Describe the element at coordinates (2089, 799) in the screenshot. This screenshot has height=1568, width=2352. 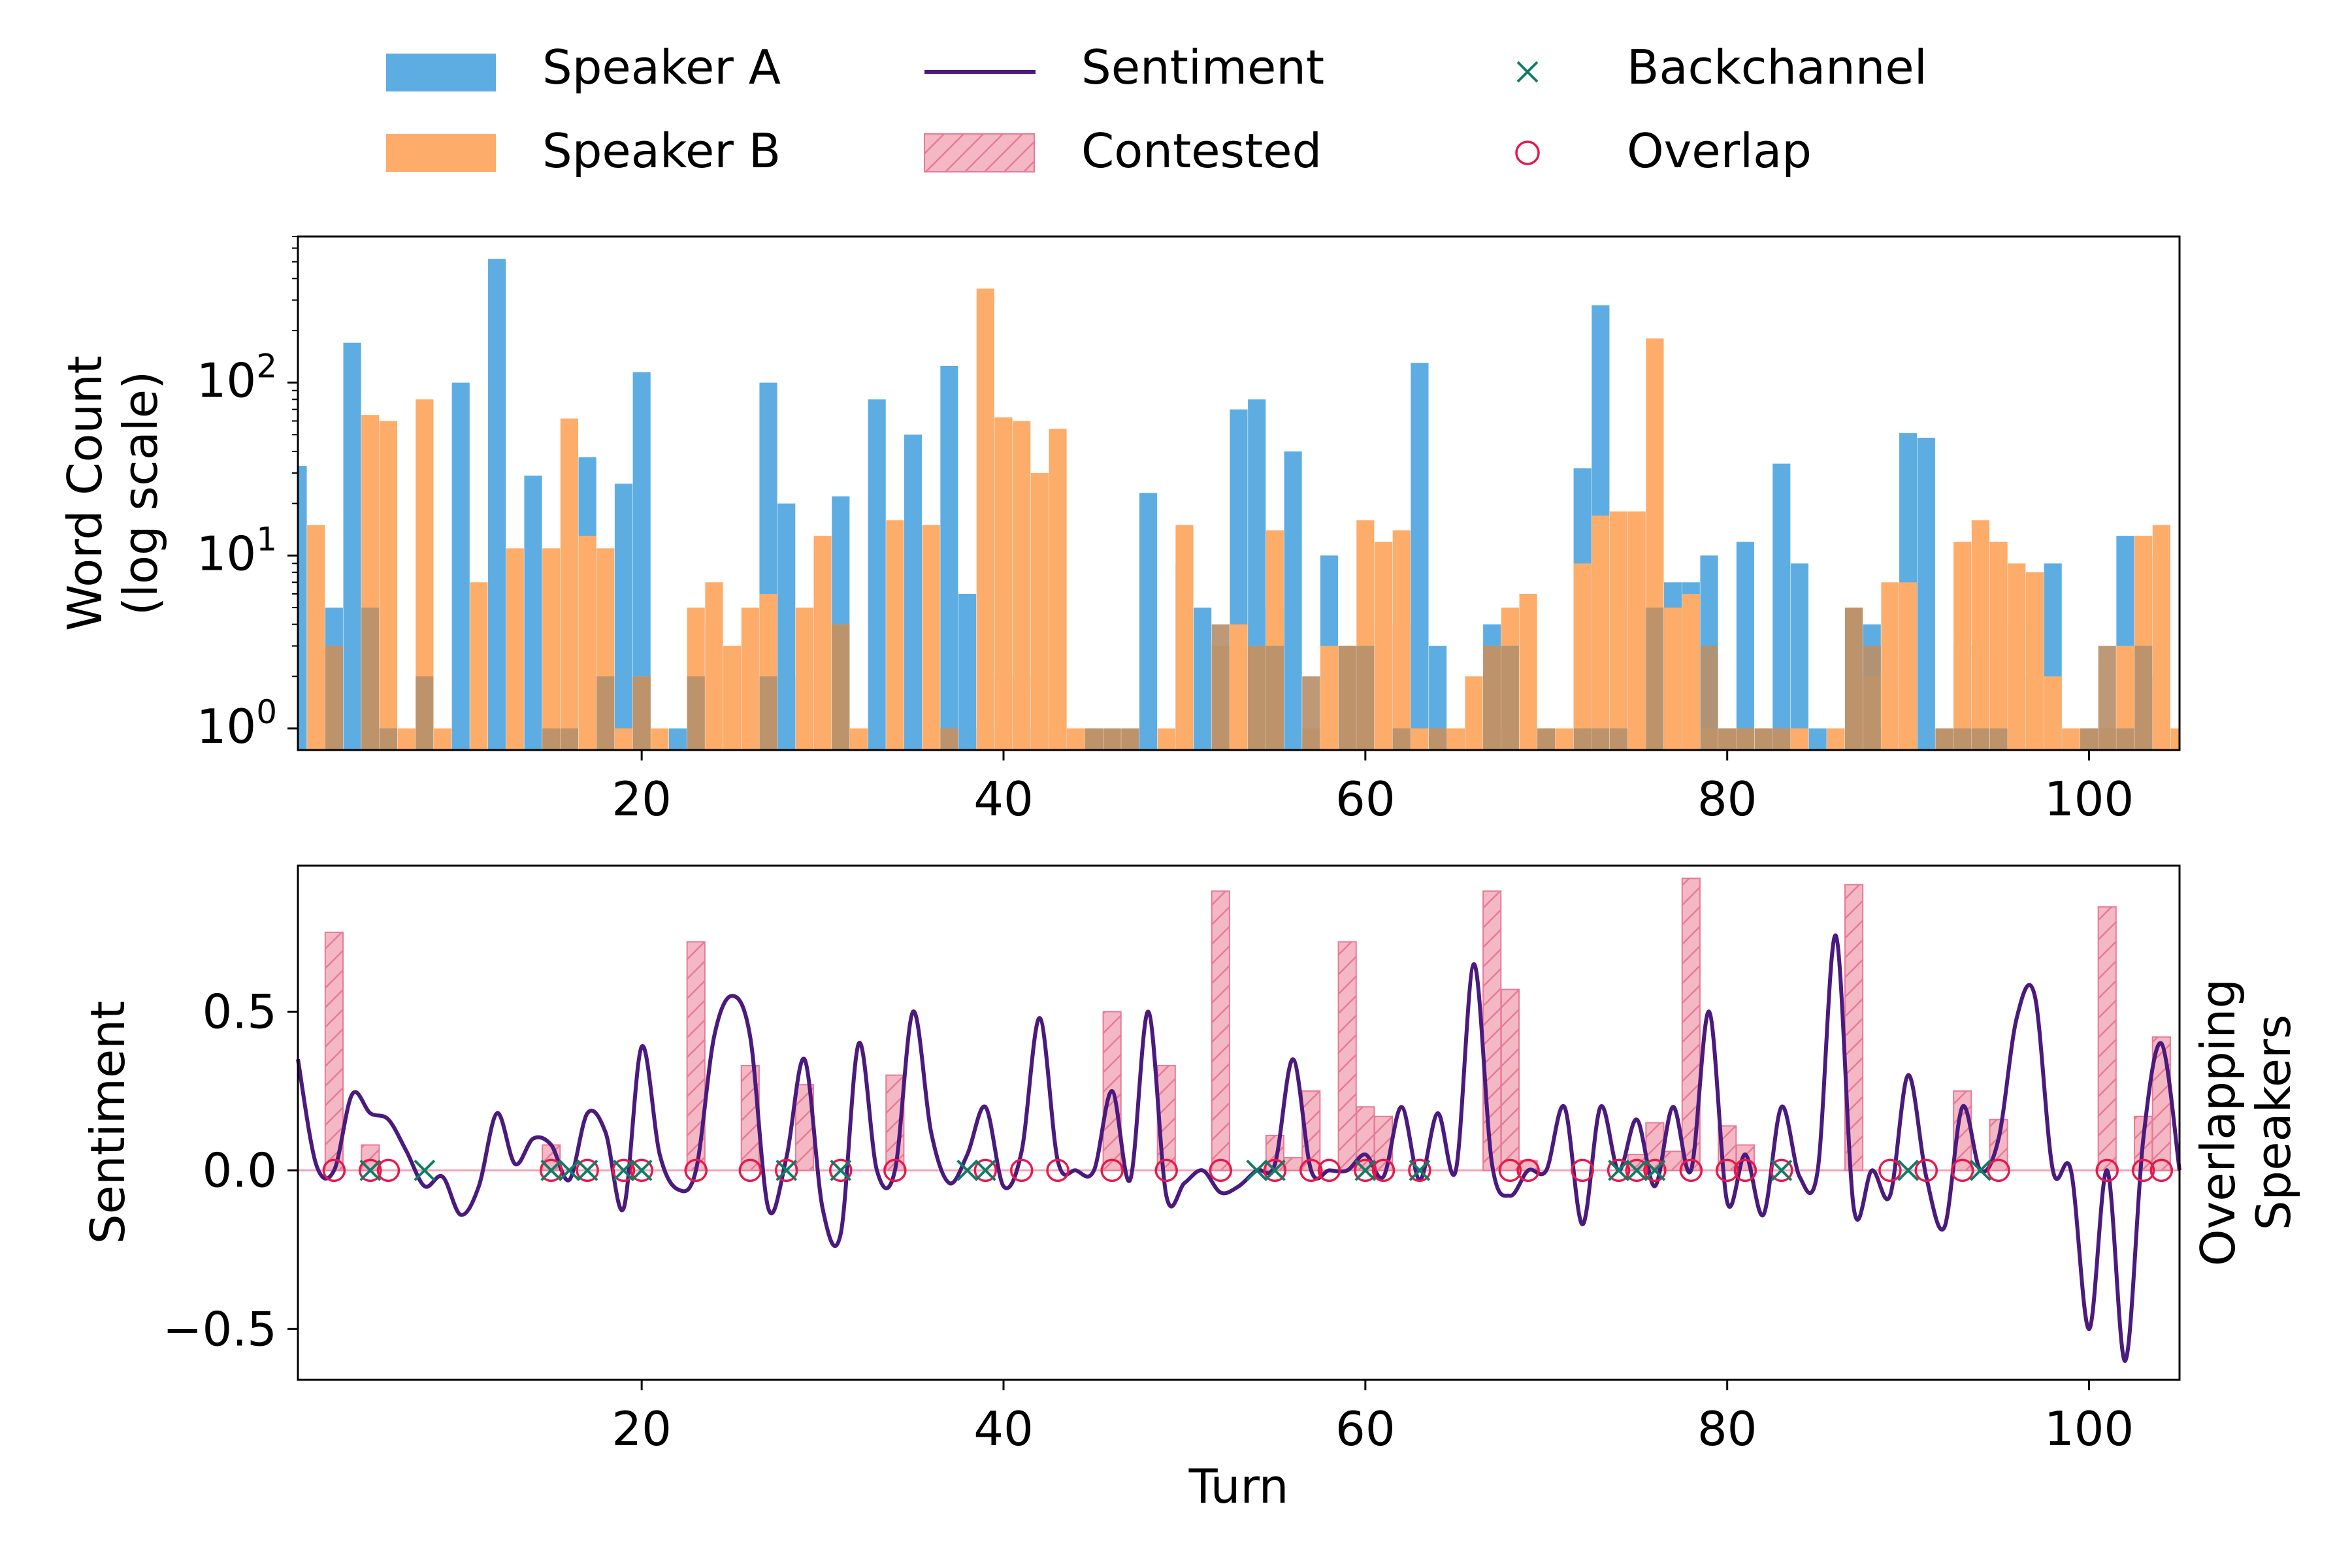
I see `top-x-tick-label: 100` at that location.